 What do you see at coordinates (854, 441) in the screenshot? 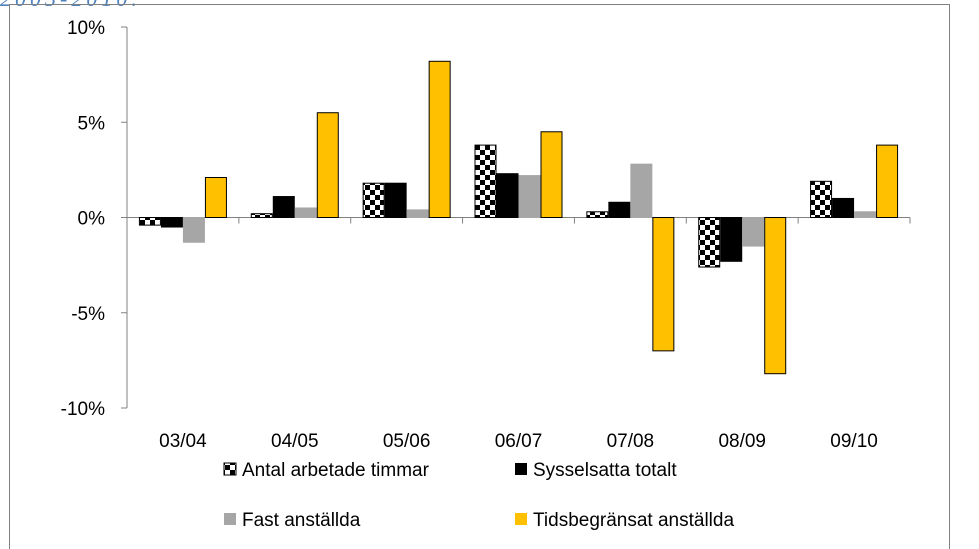
I see `x-tick-label: 09/10` at bounding box center [854, 441].